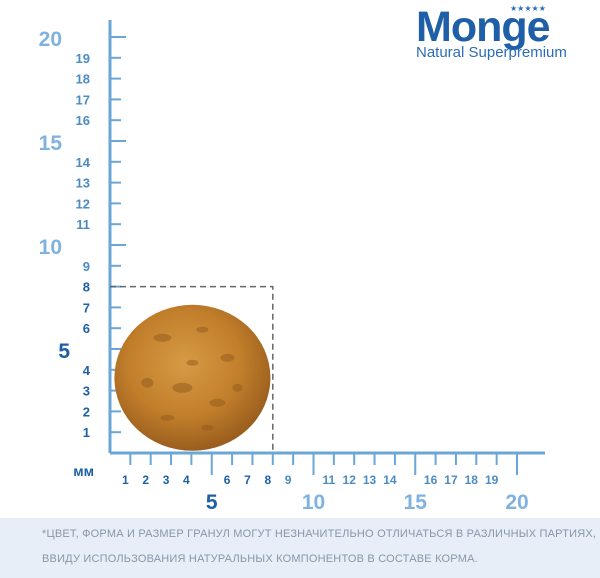  I want to click on y-minor-label: 13, so click(83, 183).